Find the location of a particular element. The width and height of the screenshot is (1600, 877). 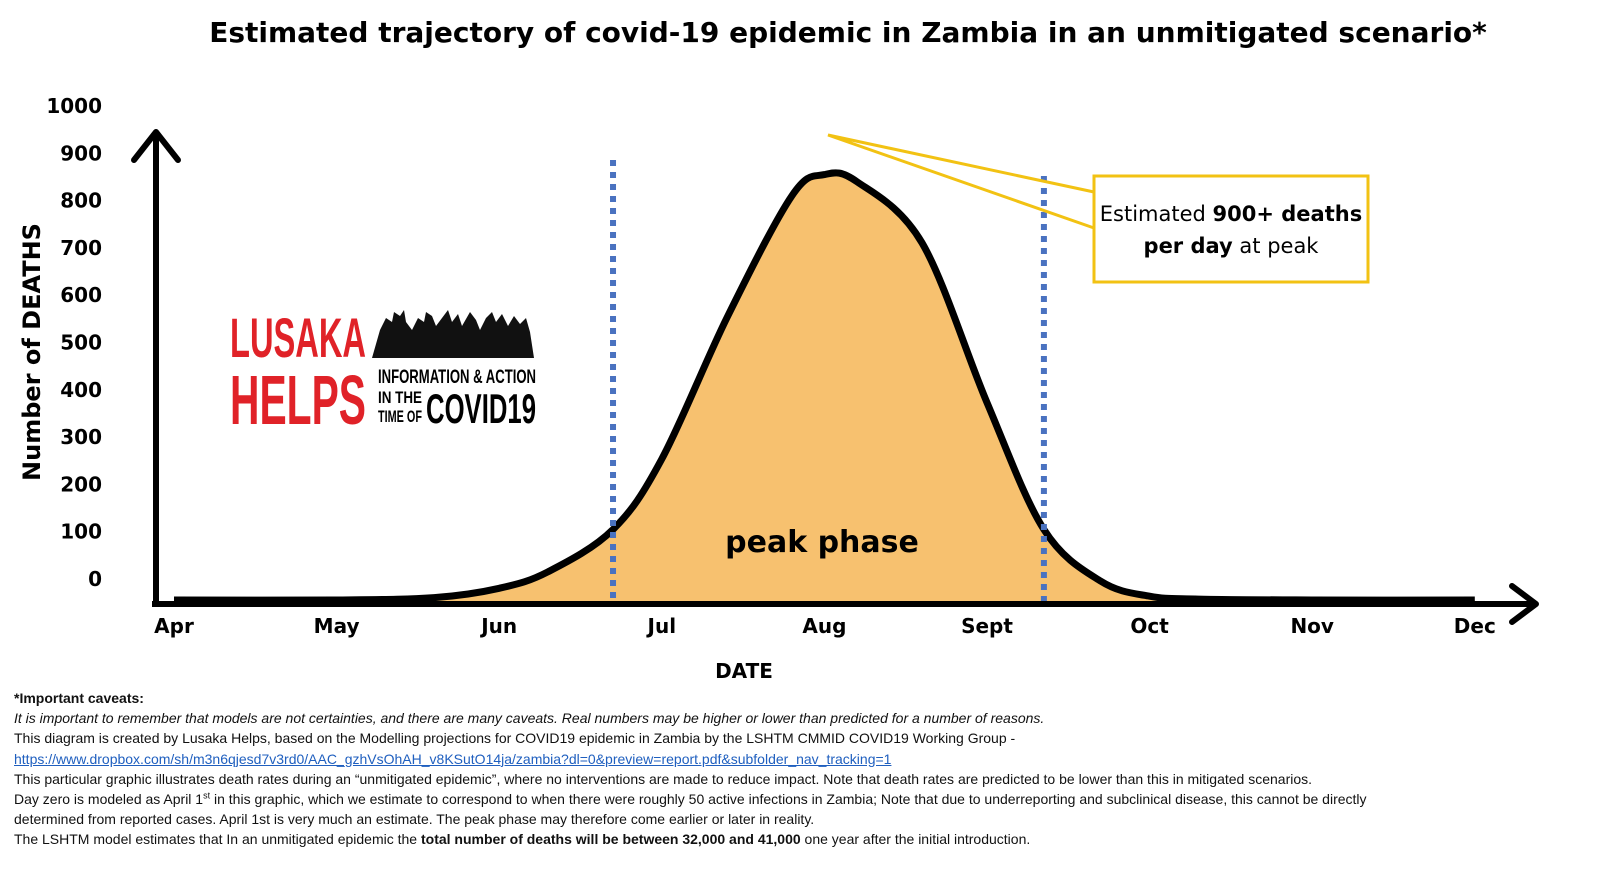

logo-line2: HELPS is located at coordinates (298, 400).